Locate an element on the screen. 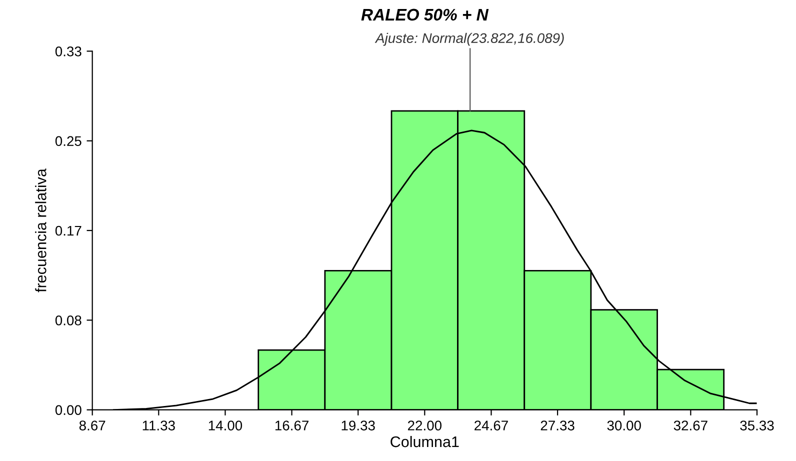  y-tick-label: 0.25 is located at coordinates (68, 141).